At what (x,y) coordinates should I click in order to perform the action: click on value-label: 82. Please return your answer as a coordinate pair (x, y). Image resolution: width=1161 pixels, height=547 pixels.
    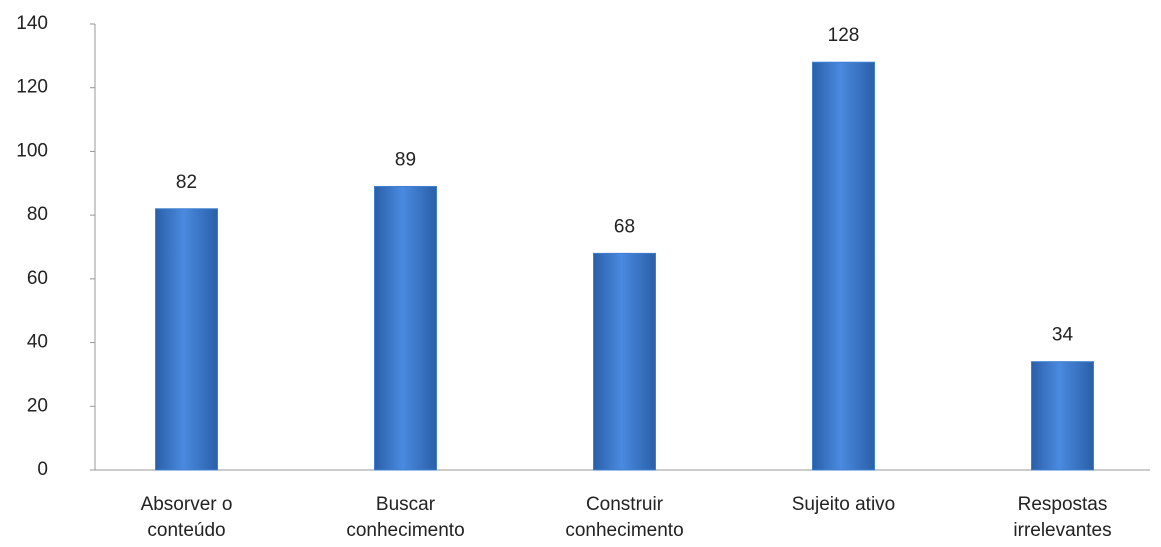
    Looking at the image, I should click on (186, 182).